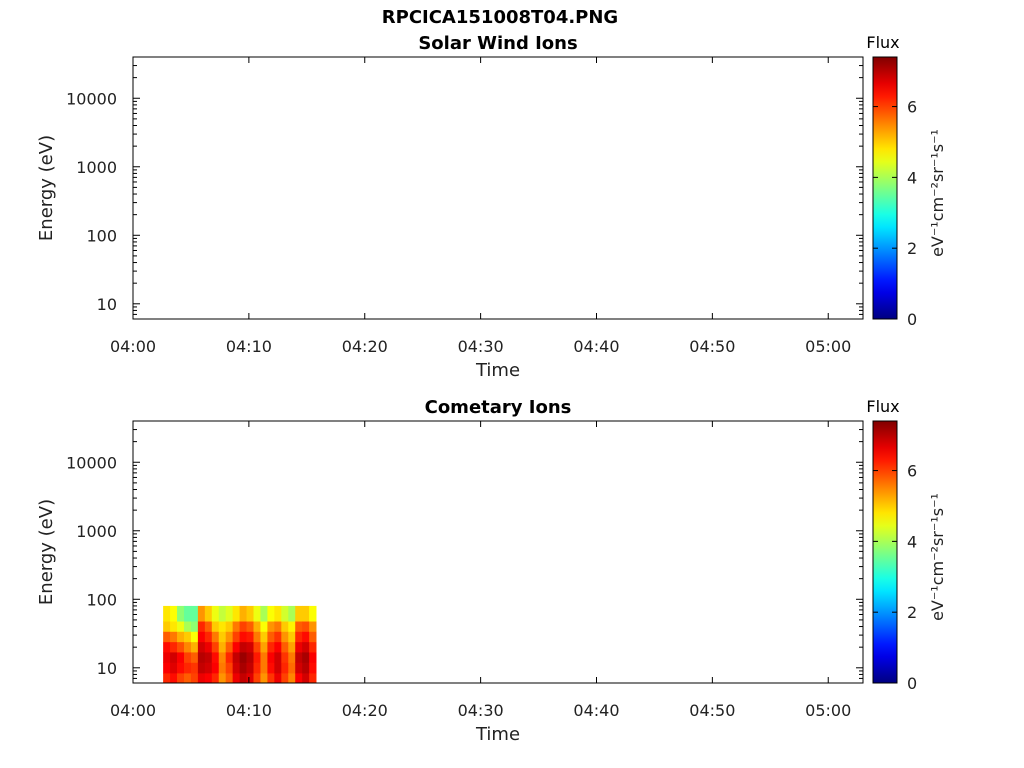 The image size is (1024, 768). Describe the element at coordinates (101, 599) in the screenshot. I see `y-tick-label: 100` at that location.